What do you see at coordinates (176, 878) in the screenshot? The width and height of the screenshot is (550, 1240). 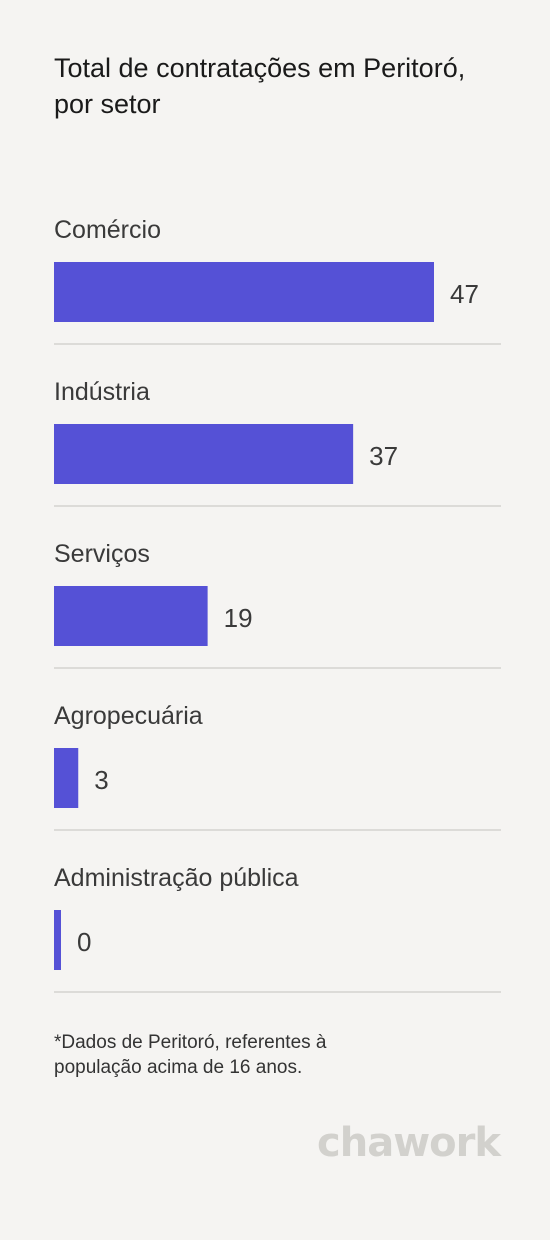 I see `category-label-administracao-publica: Administração pública` at bounding box center [176, 878].